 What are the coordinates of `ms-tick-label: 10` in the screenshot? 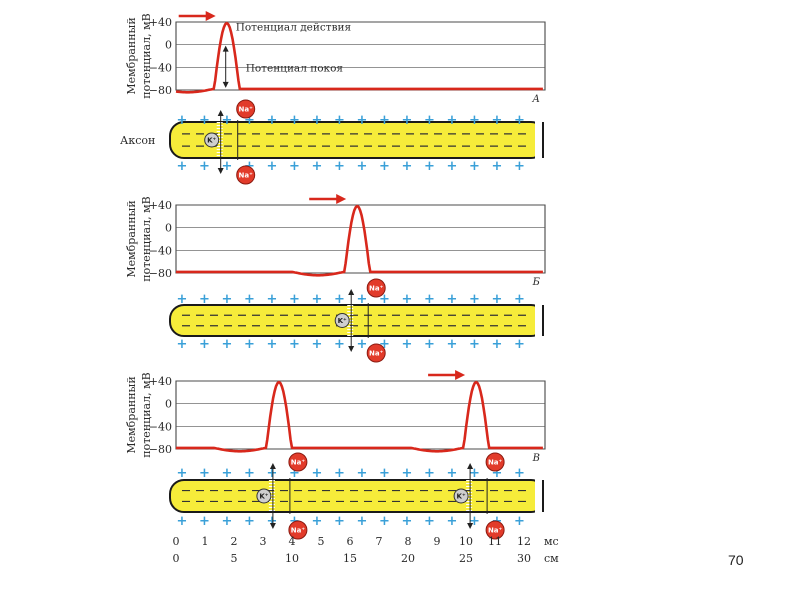 It's located at (466, 541).